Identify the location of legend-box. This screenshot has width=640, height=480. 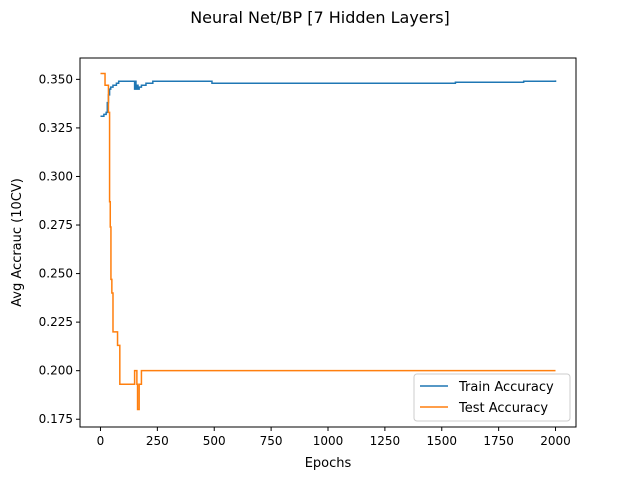
(492, 397).